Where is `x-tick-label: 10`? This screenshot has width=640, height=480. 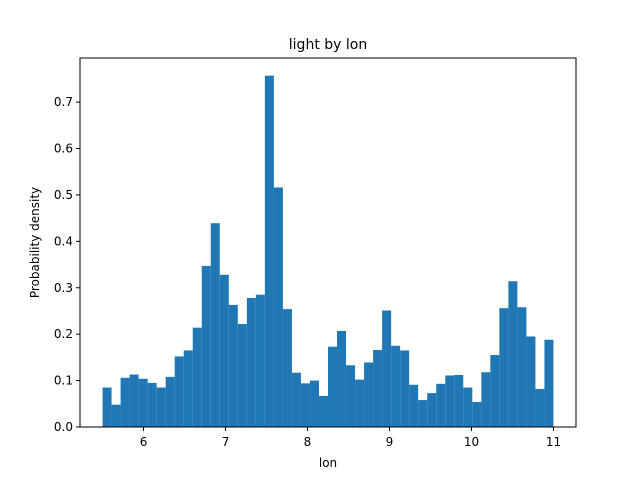
x-tick-label: 10 is located at coordinates (471, 442).